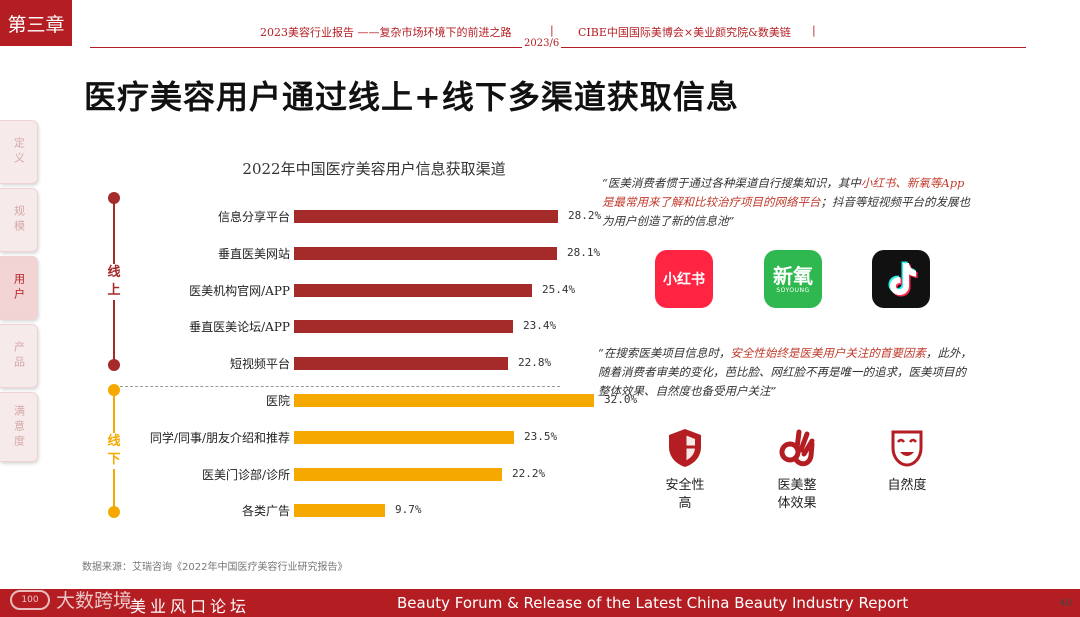 Image resolution: width=1080 pixels, height=617 pixels. I want to click on bar-label: 信息分享平台, so click(253, 217).